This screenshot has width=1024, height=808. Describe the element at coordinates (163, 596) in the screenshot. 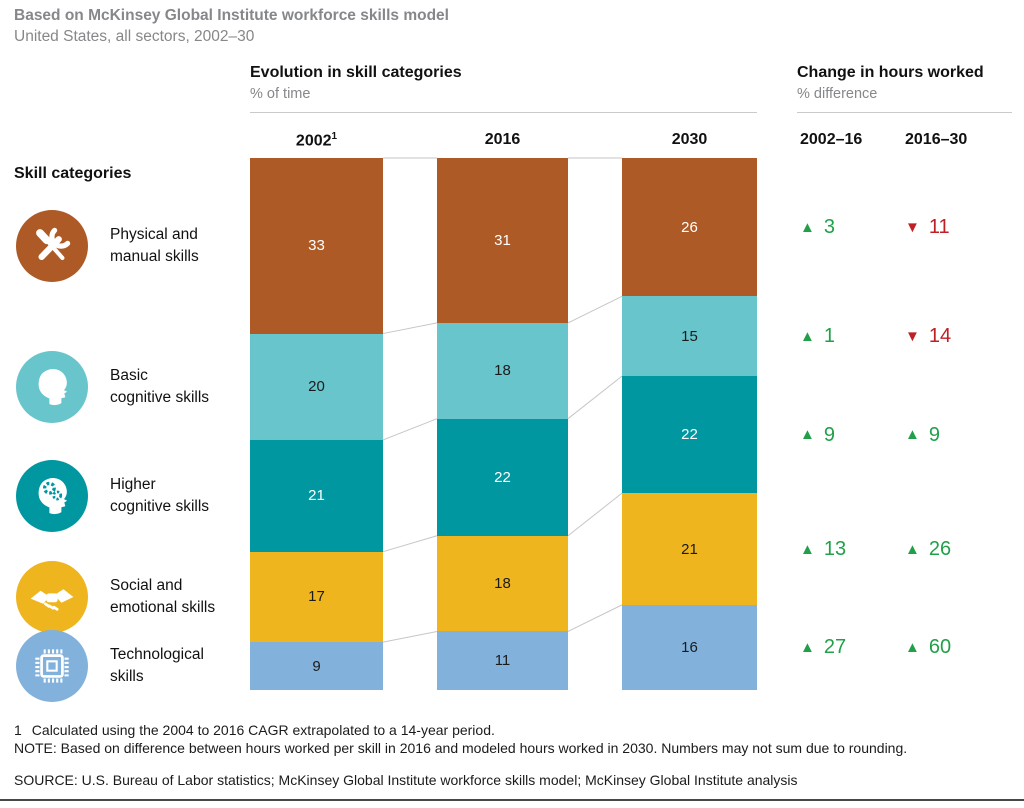

I see `category-label: Social and emotional skills` at that location.